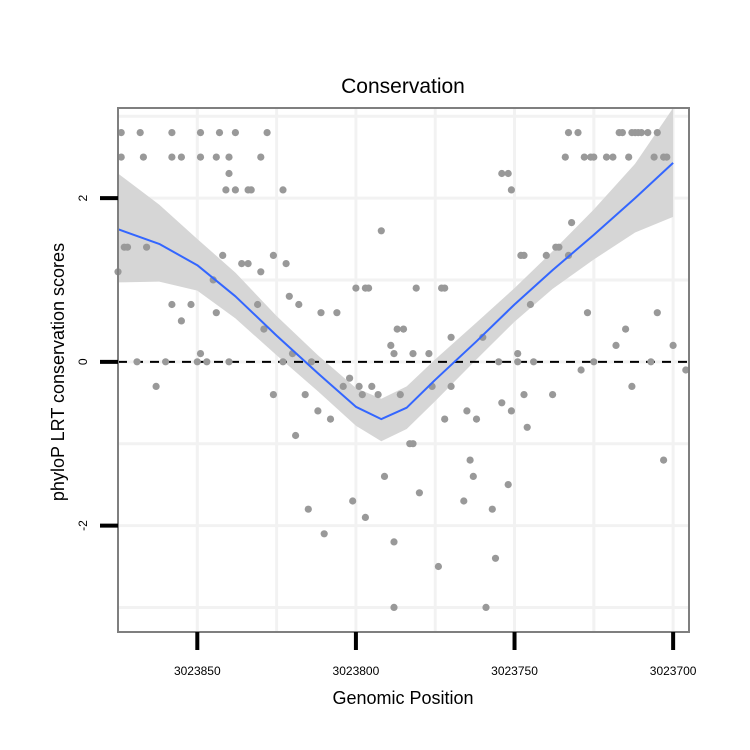  I want to click on y-tick-label: 2, so click(83, 197).